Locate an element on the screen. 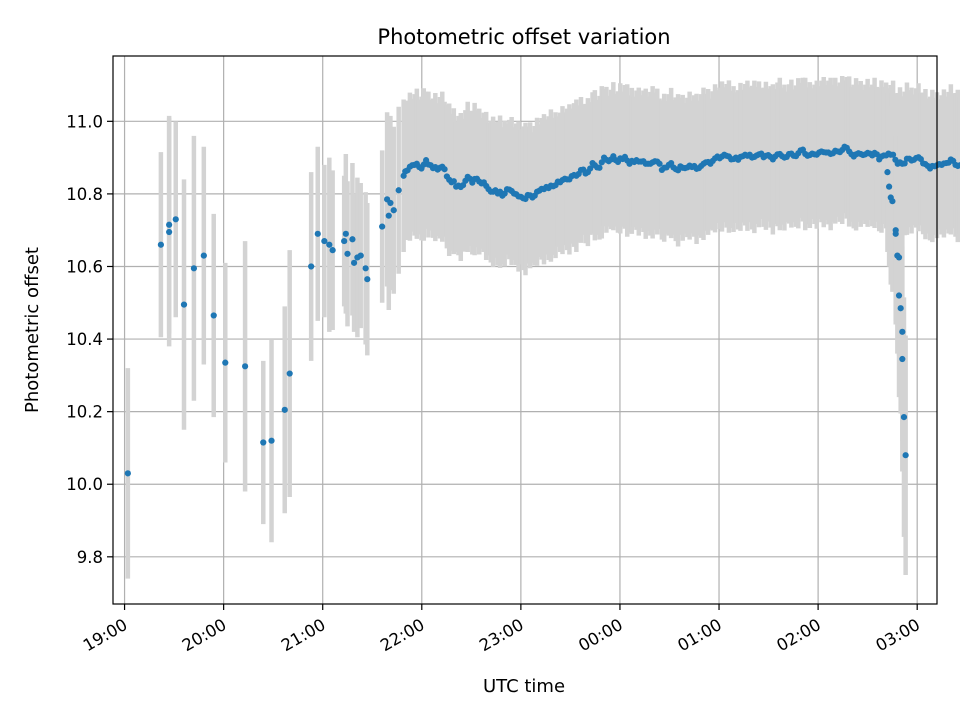  x-tick-label: 00:00 is located at coordinates (600, 635).